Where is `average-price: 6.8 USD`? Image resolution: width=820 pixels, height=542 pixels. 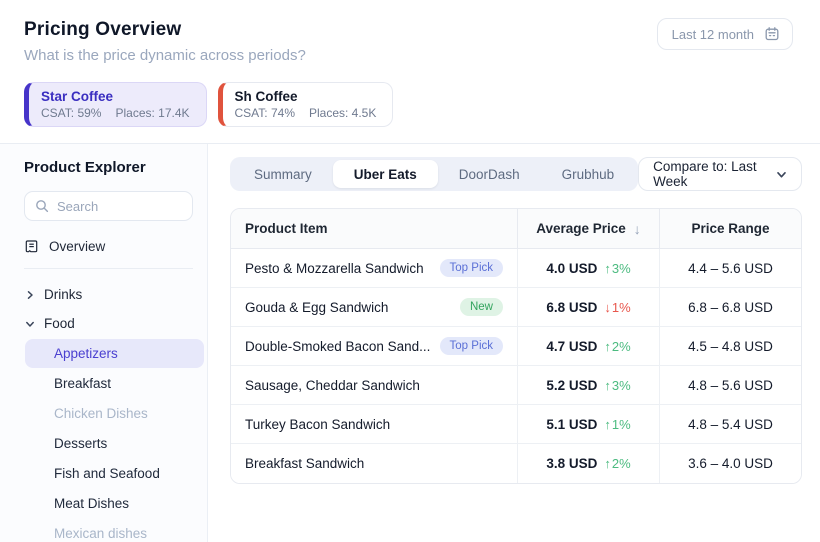
average-price: 6.8 USD is located at coordinates (572, 307).